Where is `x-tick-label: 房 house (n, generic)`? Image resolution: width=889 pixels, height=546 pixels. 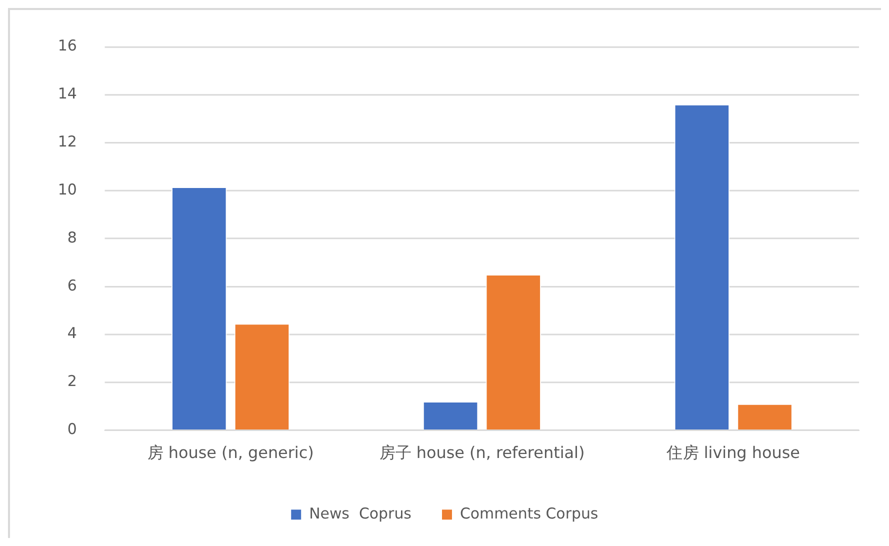 x-tick-label: 房 house (n, generic) is located at coordinates (230, 452).